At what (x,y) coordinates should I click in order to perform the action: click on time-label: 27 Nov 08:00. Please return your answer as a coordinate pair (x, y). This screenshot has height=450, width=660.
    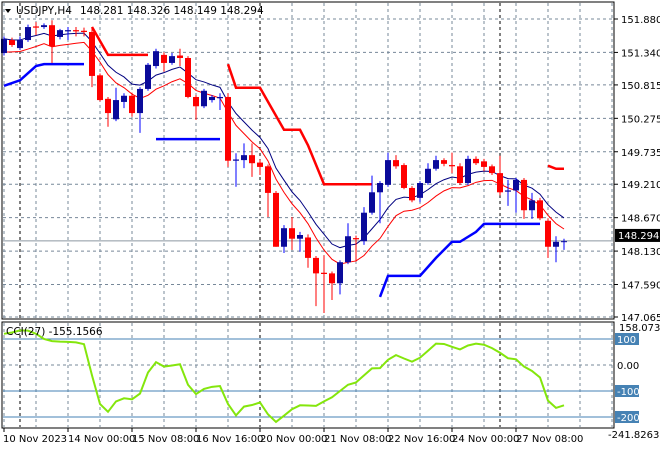
    Looking at the image, I should click on (549, 439).